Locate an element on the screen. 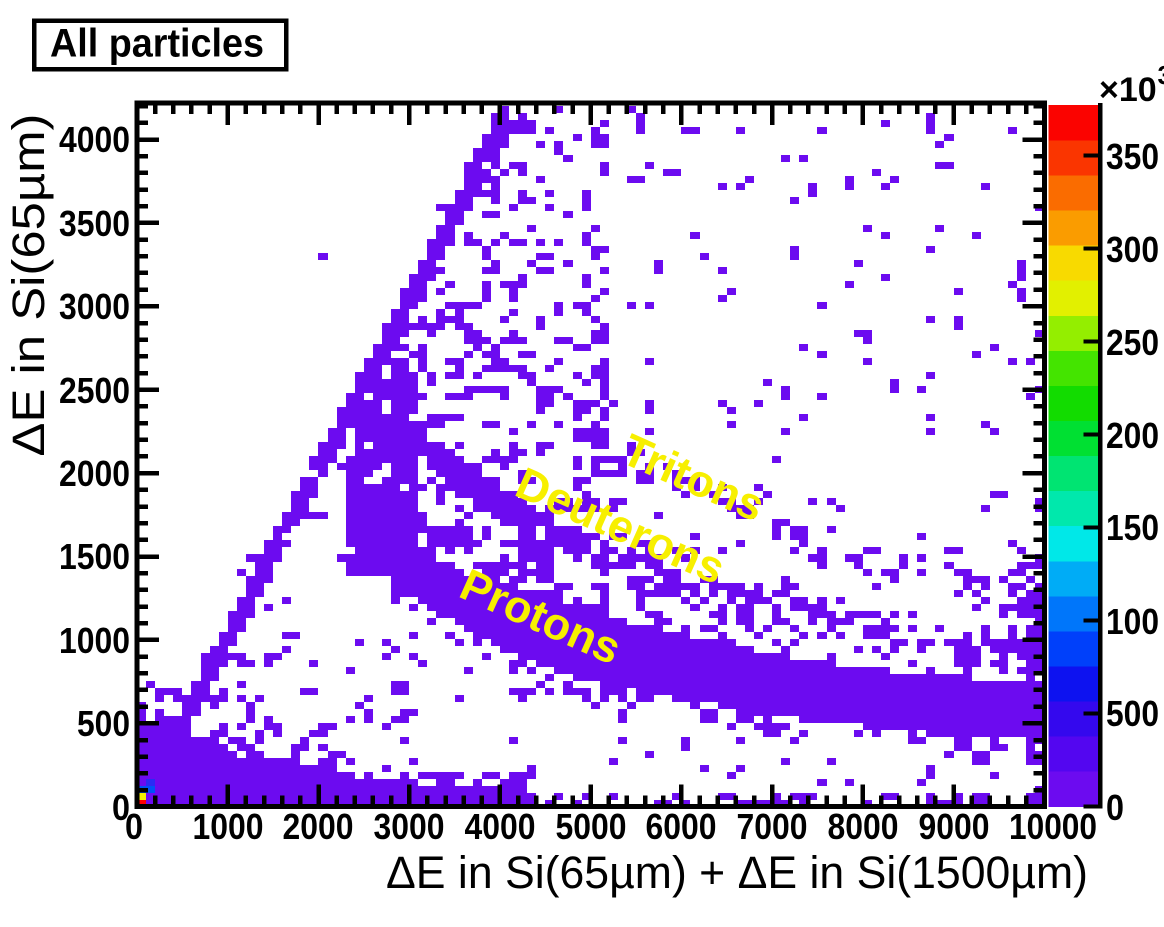 The width and height of the screenshot is (1164, 927). svg-text: ΔE in Si(65µm) is located at coordinates (28, 285).